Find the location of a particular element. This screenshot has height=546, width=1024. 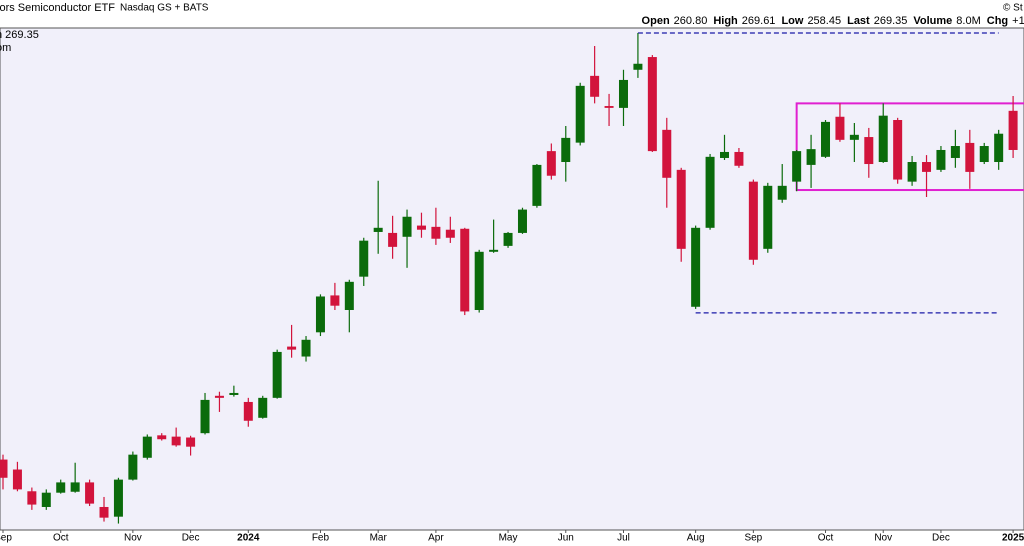

sub-line: om is located at coordinates (5, 48).